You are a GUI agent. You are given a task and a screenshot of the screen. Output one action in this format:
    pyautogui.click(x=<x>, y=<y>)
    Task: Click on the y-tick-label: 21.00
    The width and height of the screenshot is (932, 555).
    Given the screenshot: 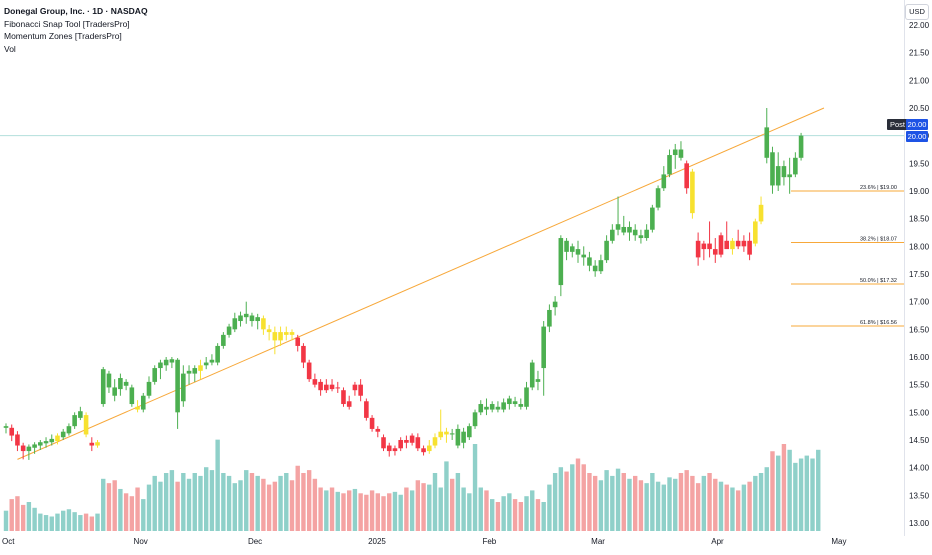 What is the action you would take?
    pyautogui.click(x=919, y=80)
    